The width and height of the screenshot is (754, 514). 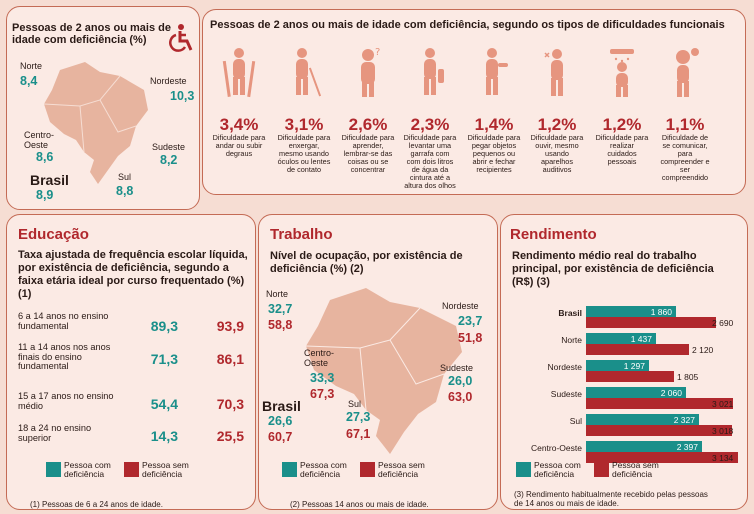 I want to click on brasil-label: Brasil, so click(x=49, y=180).